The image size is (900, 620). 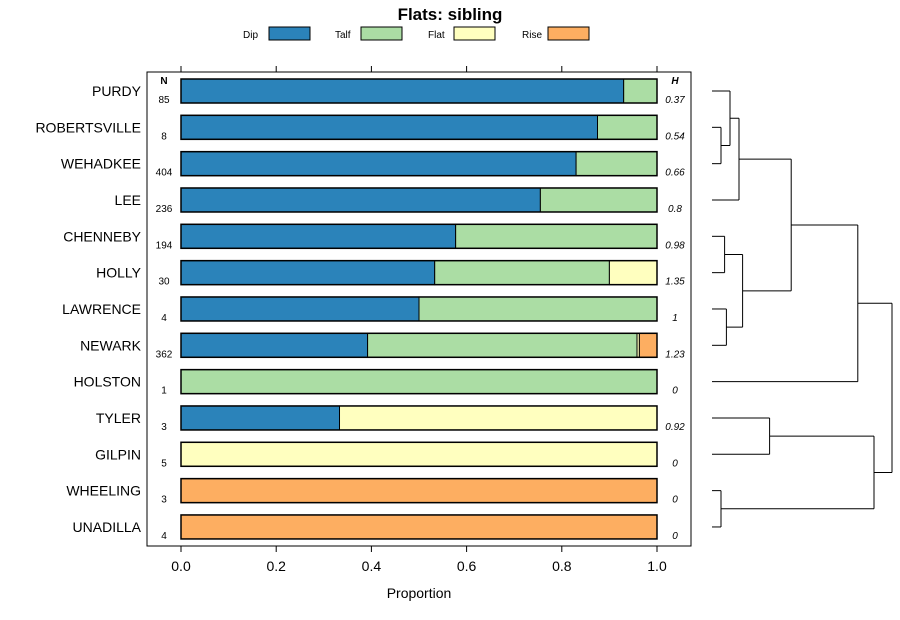 I want to click on category-label: ROBERTSVILLE, so click(x=88, y=127).